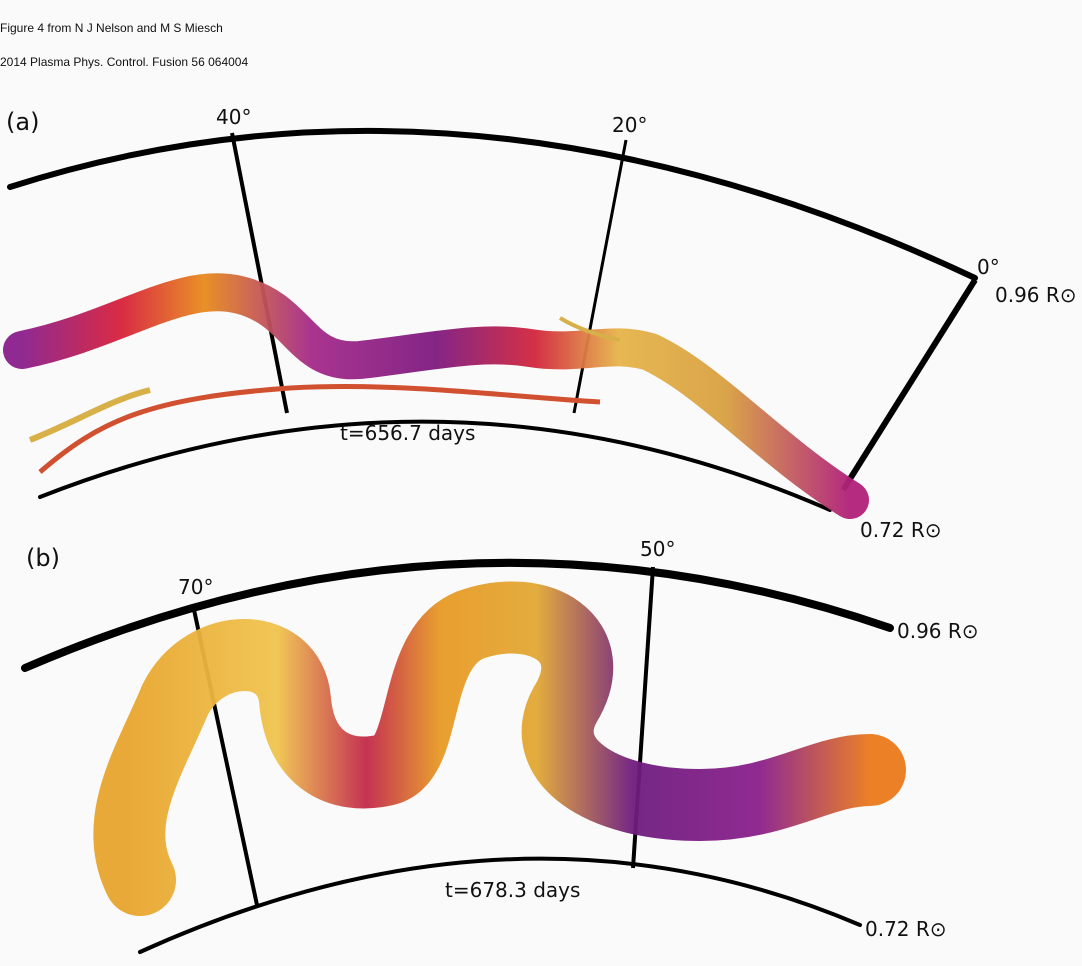  I want to click on panel-label: (b), so click(43, 558).